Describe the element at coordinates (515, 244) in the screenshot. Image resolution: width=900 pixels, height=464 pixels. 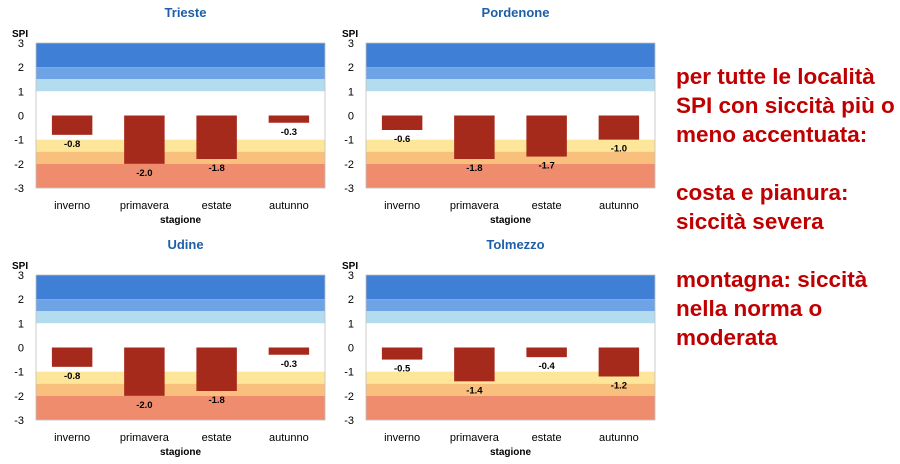
I see `chart-title: Tolmezzo` at that location.